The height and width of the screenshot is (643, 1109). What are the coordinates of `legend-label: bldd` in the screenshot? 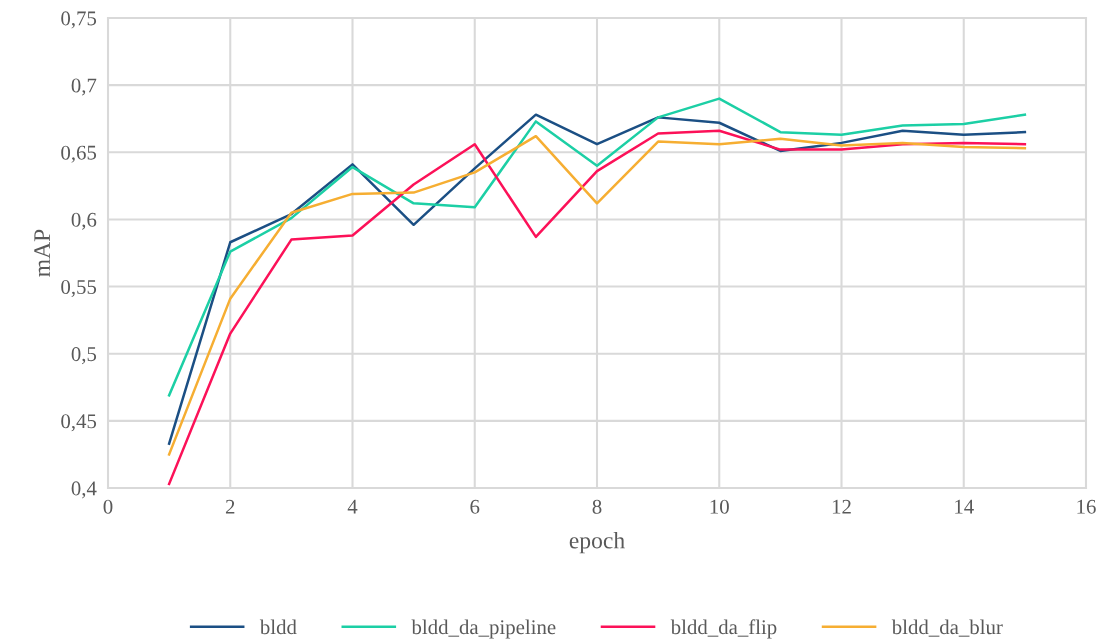 It's located at (278, 627).